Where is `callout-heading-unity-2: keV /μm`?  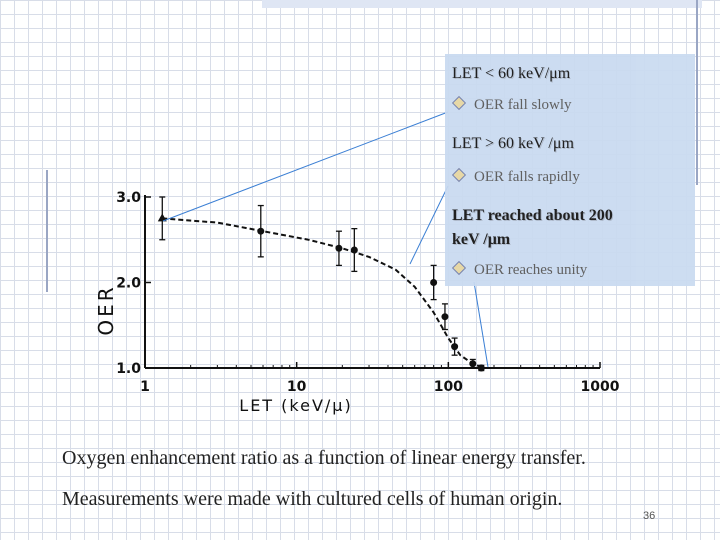
callout-heading-unity-2: keV /μm is located at coordinates (481, 239).